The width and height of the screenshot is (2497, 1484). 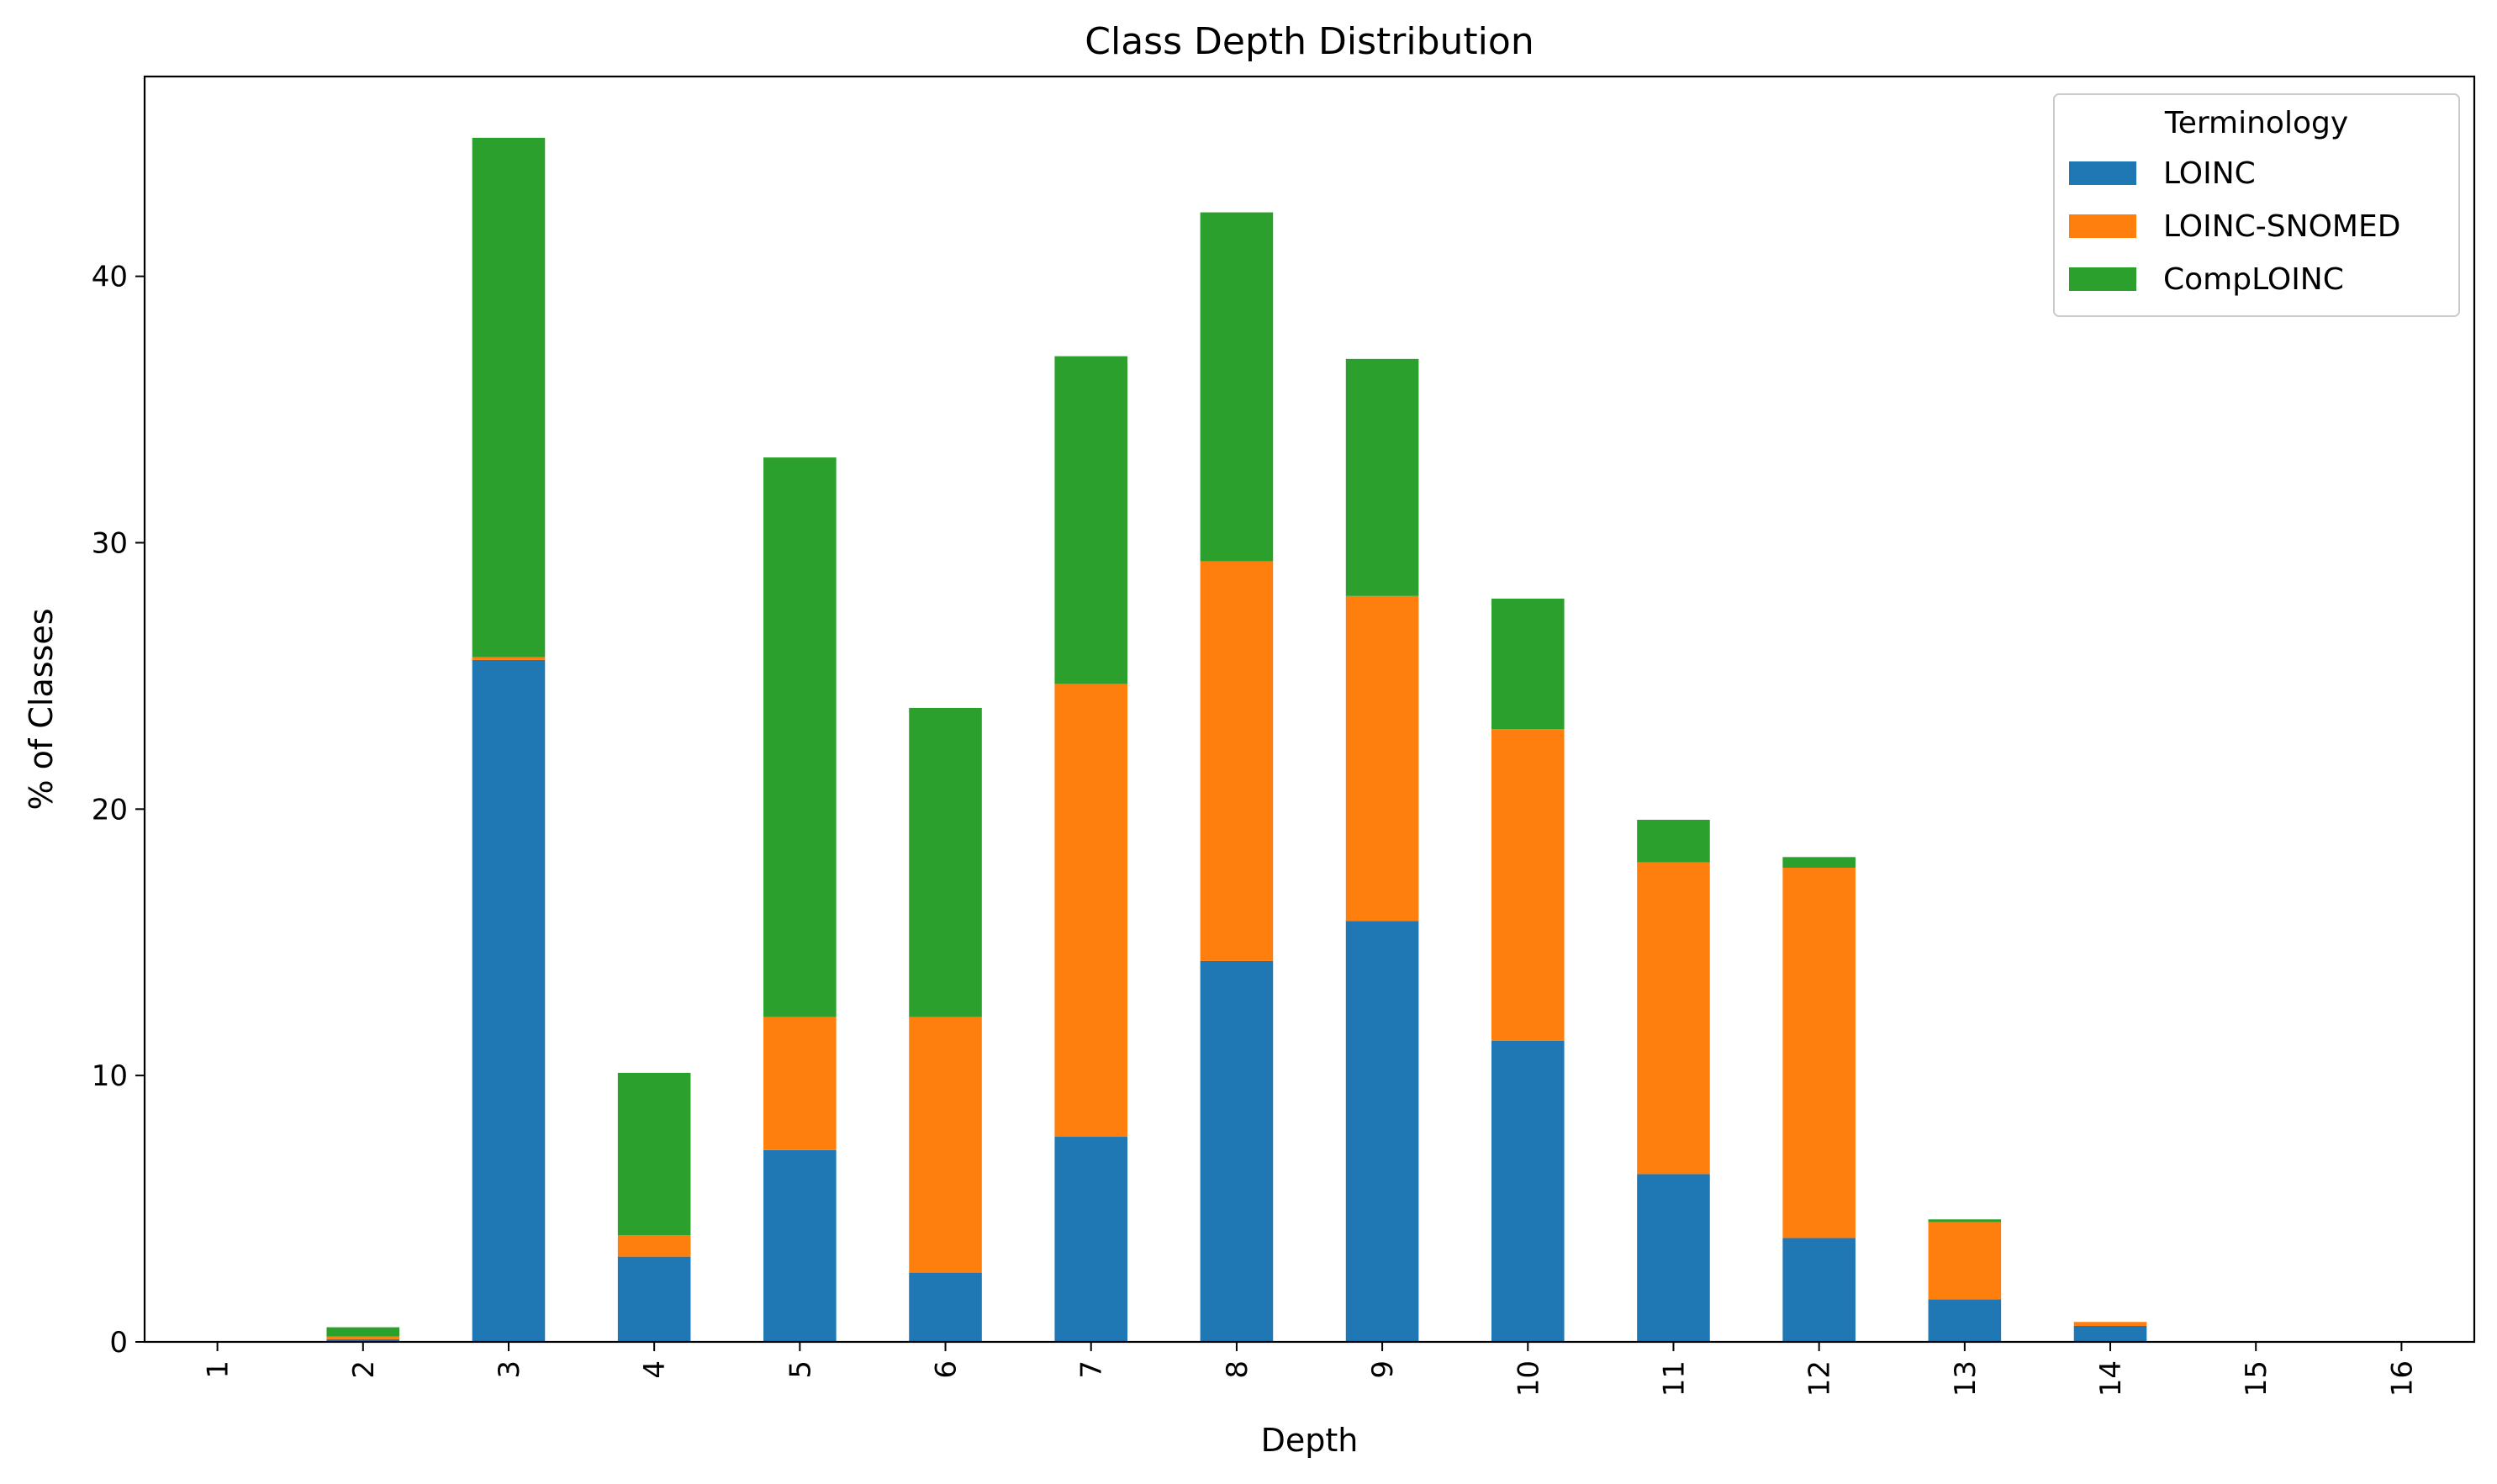 I want to click on x-tick-label-10: 10, so click(x=1528, y=1378).